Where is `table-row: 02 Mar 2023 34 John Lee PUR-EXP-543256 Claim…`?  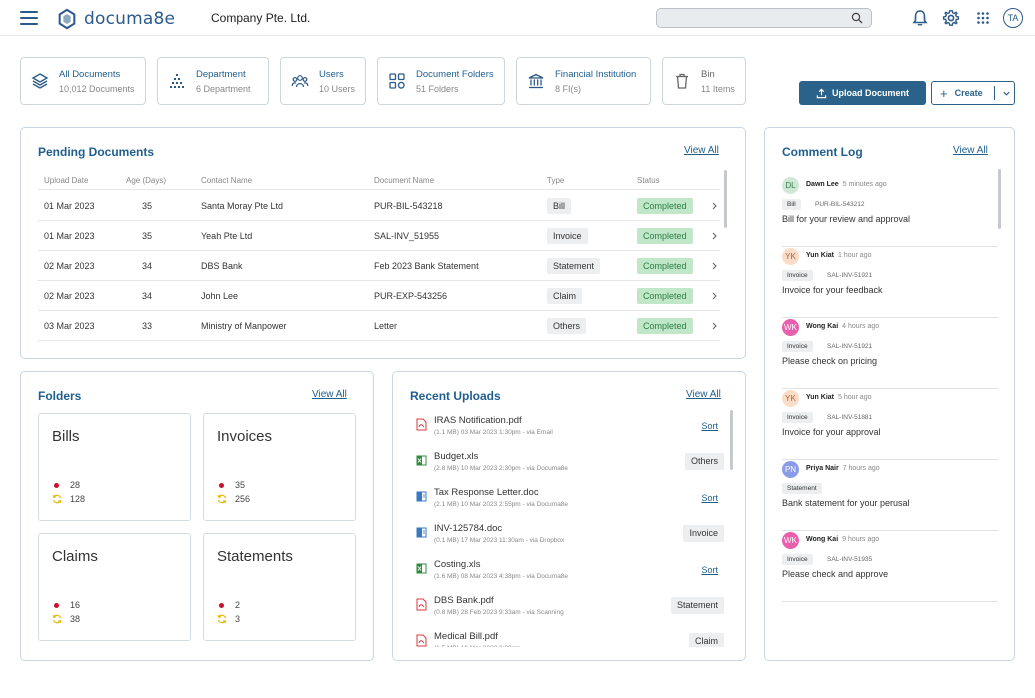 table-row: 02 Mar 2023 34 John Lee PUR-EXP-543256 Claim… is located at coordinates (379, 296).